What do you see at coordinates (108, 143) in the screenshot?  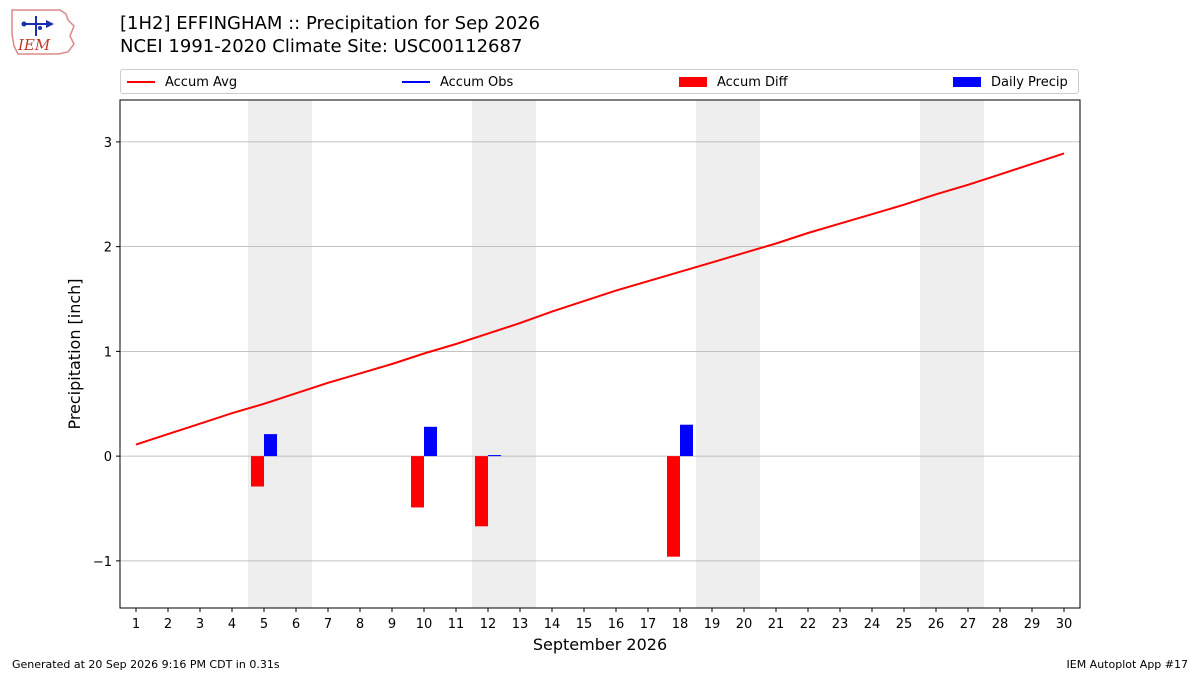 I see `y-tick-label: 3` at bounding box center [108, 143].